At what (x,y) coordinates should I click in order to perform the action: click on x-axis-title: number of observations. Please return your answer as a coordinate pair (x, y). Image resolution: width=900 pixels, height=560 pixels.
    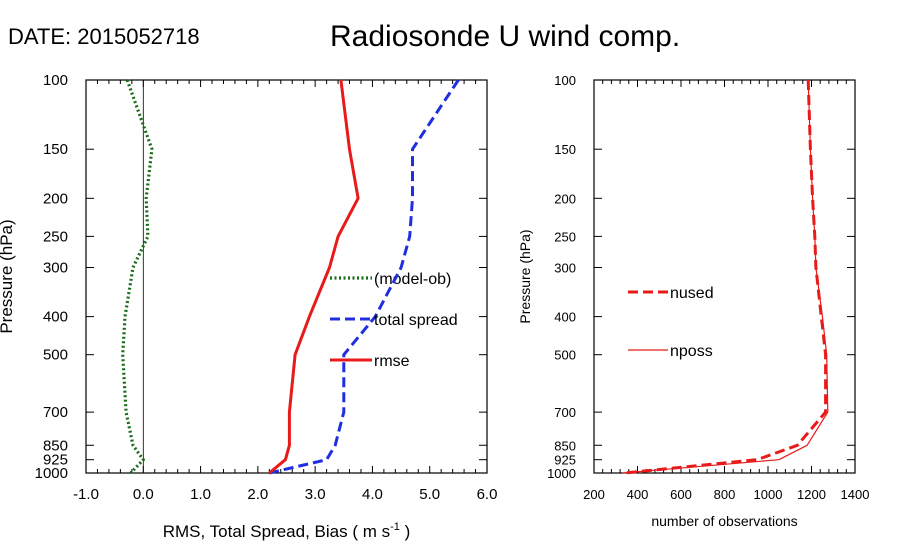
    Looking at the image, I should click on (724, 521).